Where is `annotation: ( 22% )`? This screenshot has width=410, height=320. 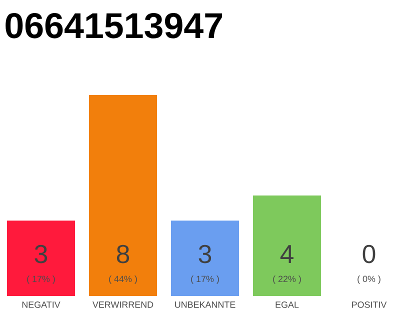
annotation: ( 22% ) is located at coordinates (287, 280).